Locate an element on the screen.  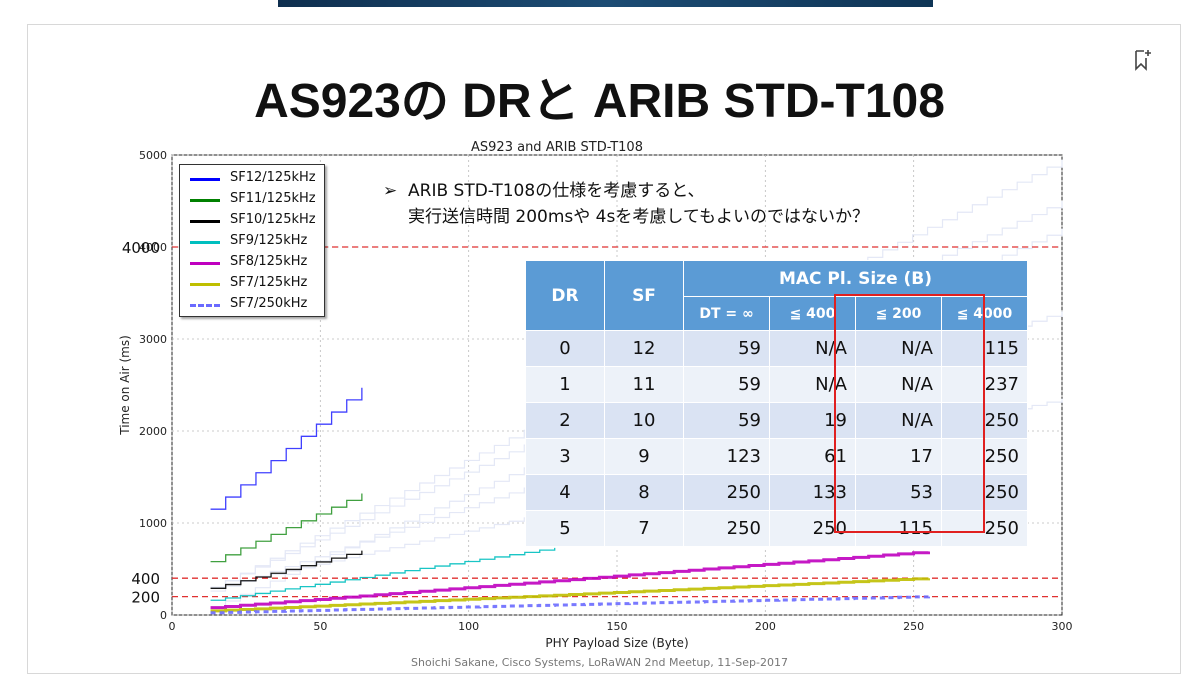
table-cell: 5 is located at coordinates (565, 528).